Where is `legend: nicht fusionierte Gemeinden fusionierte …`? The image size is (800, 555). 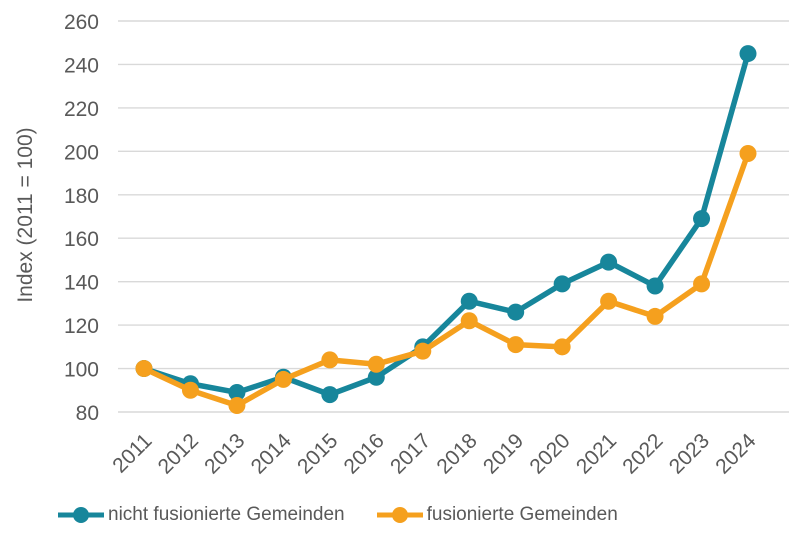 legend: nicht fusionierte Gemeinden fusionierte … is located at coordinates (338, 515).